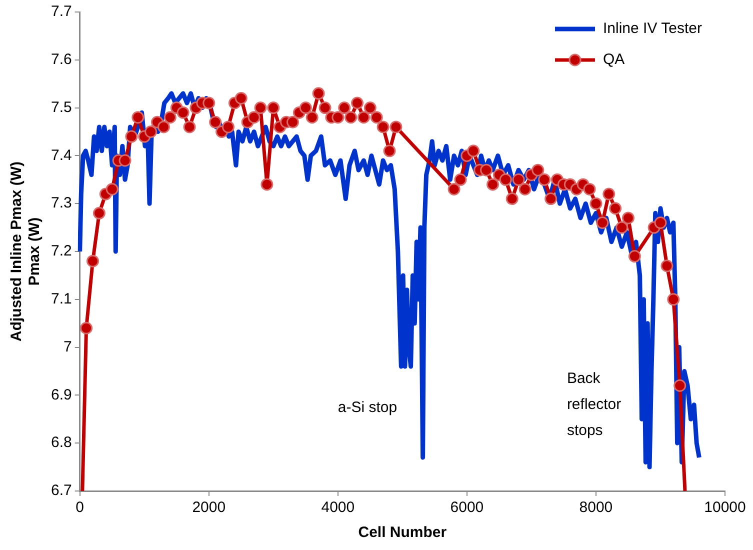 The height and width of the screenshot is (550, 753). I want to click on y-tick-label: 7.1, so click(61, 299).